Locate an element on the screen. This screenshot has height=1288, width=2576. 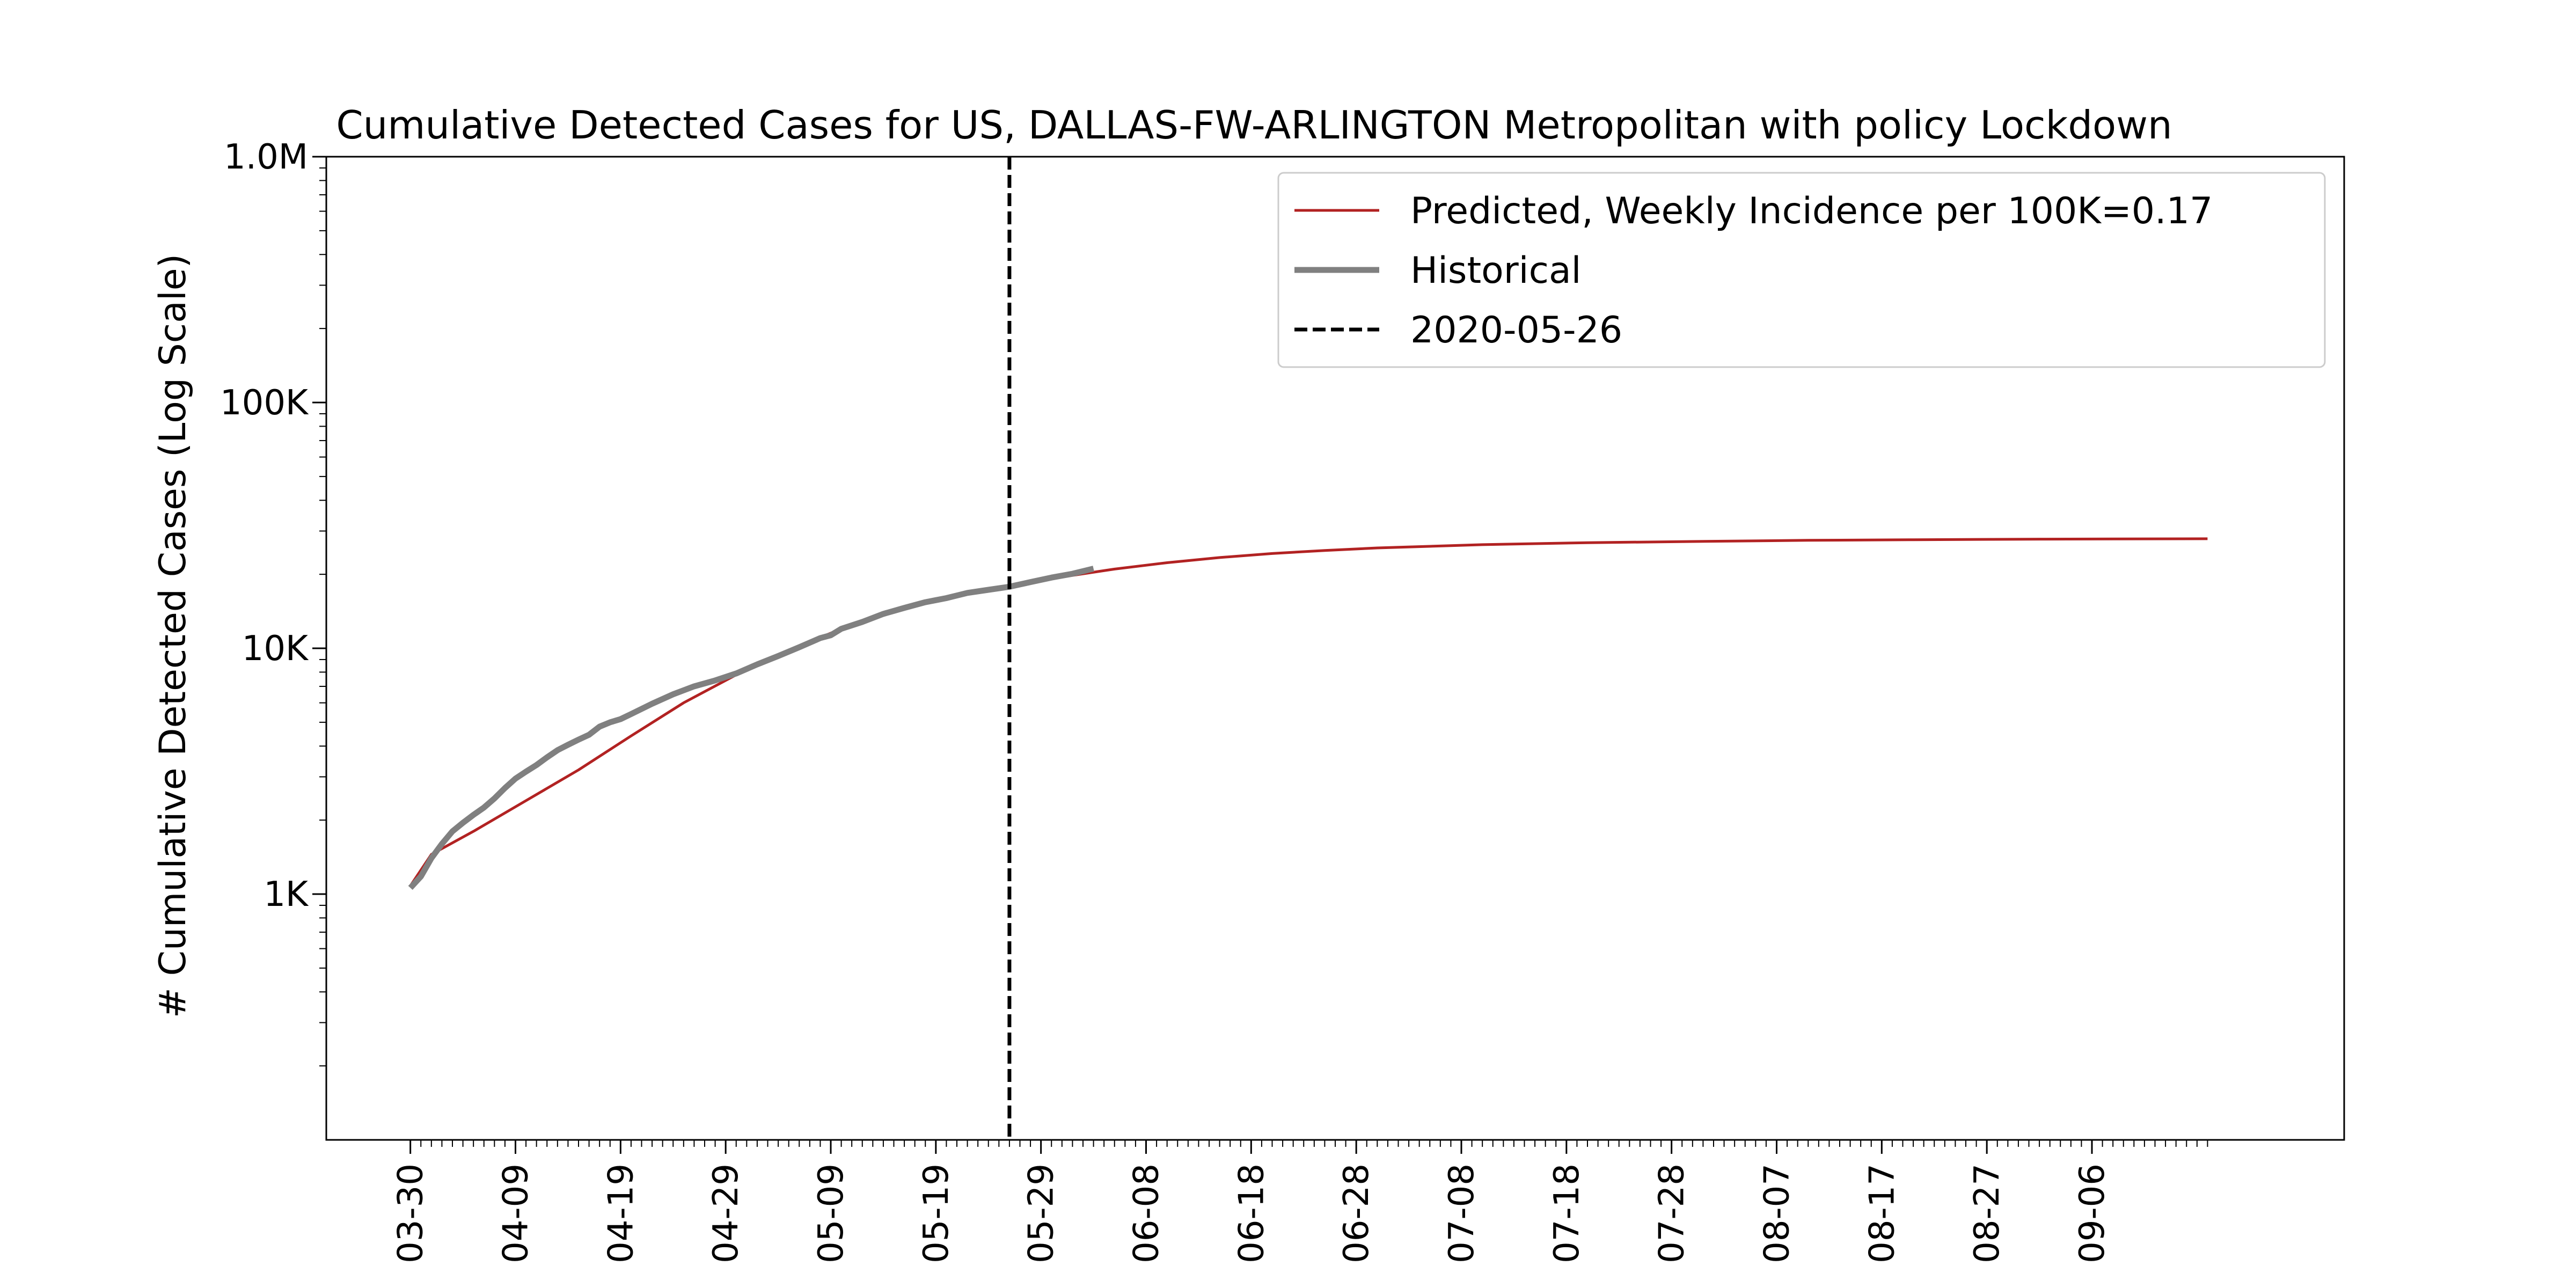
x-tick-label: 07-28 is located at coordinates (1672, 1213).